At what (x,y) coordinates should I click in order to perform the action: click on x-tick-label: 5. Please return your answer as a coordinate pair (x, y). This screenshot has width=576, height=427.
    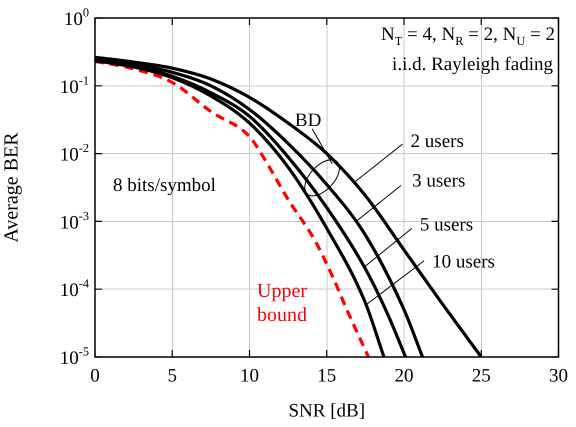
    Looking at the image, I should click on (172, 375).